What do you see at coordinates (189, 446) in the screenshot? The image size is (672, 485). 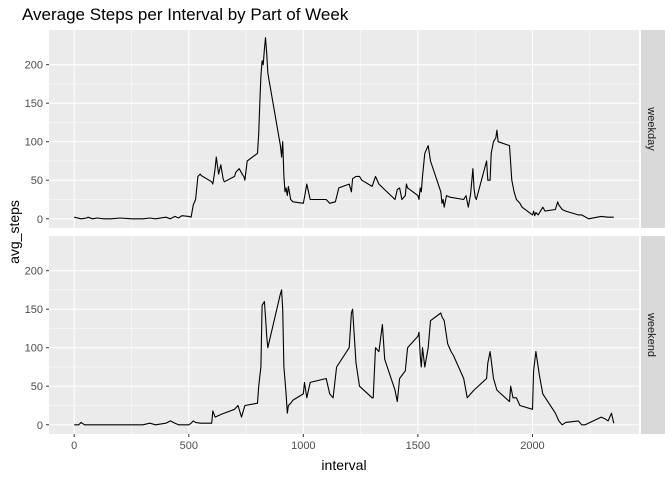 I see `x-tick-label: 500` at bounding box center [189, 446].